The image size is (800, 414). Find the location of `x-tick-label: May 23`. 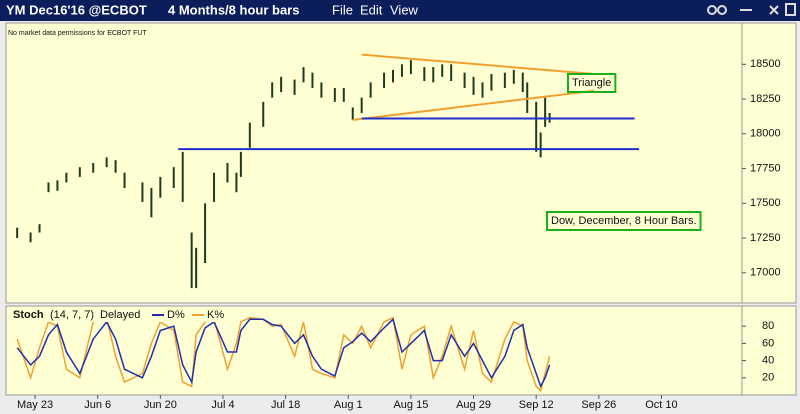

x-tick-label: May 23 is located at coordinates (35, 405).